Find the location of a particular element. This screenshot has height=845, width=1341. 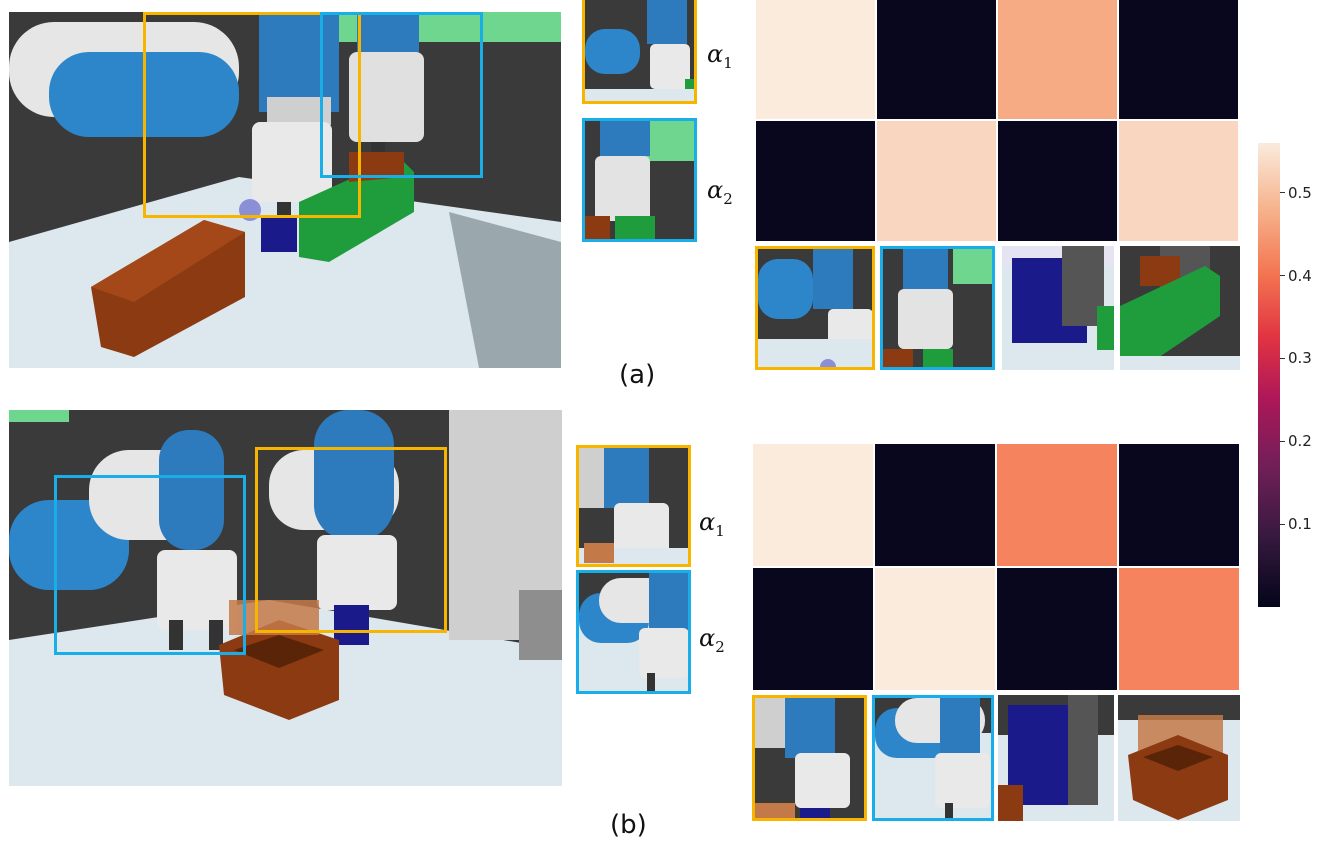

colorbar-tick-label: 0.5 is located at coordinates (1300, 192).